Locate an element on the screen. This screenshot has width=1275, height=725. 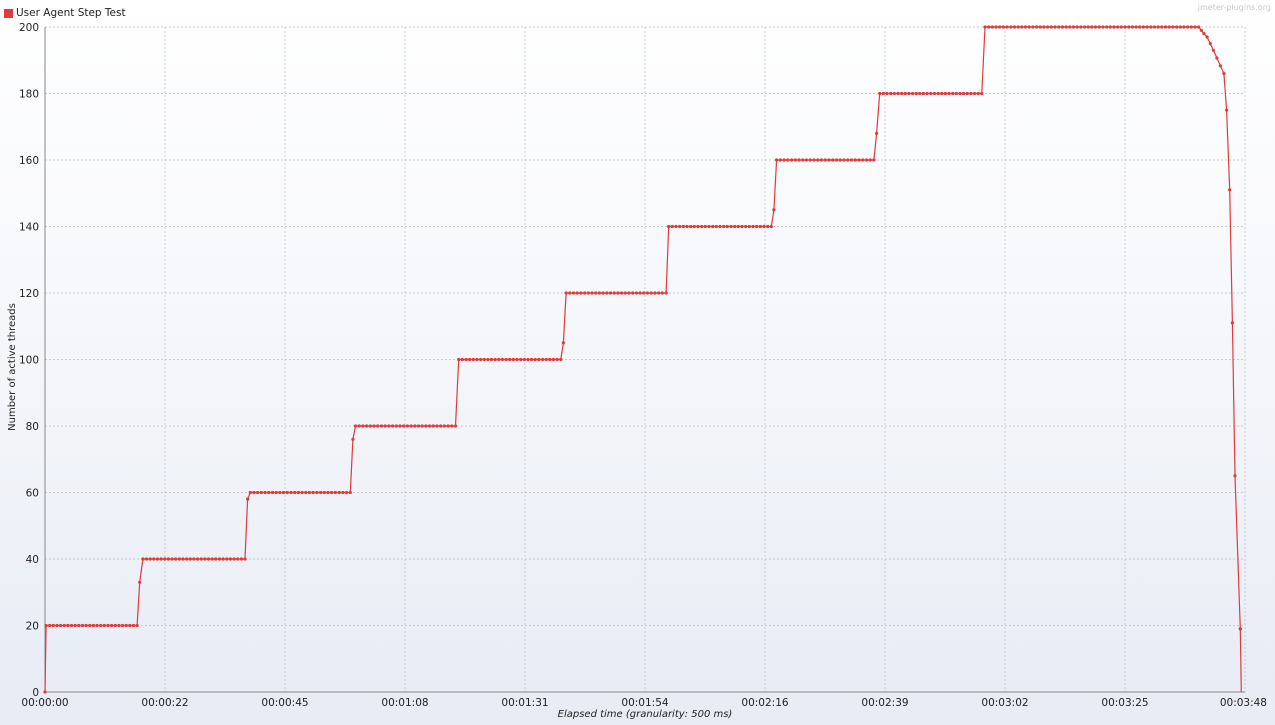
x-tick-label: 00:02:39 is located at coordinates (884, 703).